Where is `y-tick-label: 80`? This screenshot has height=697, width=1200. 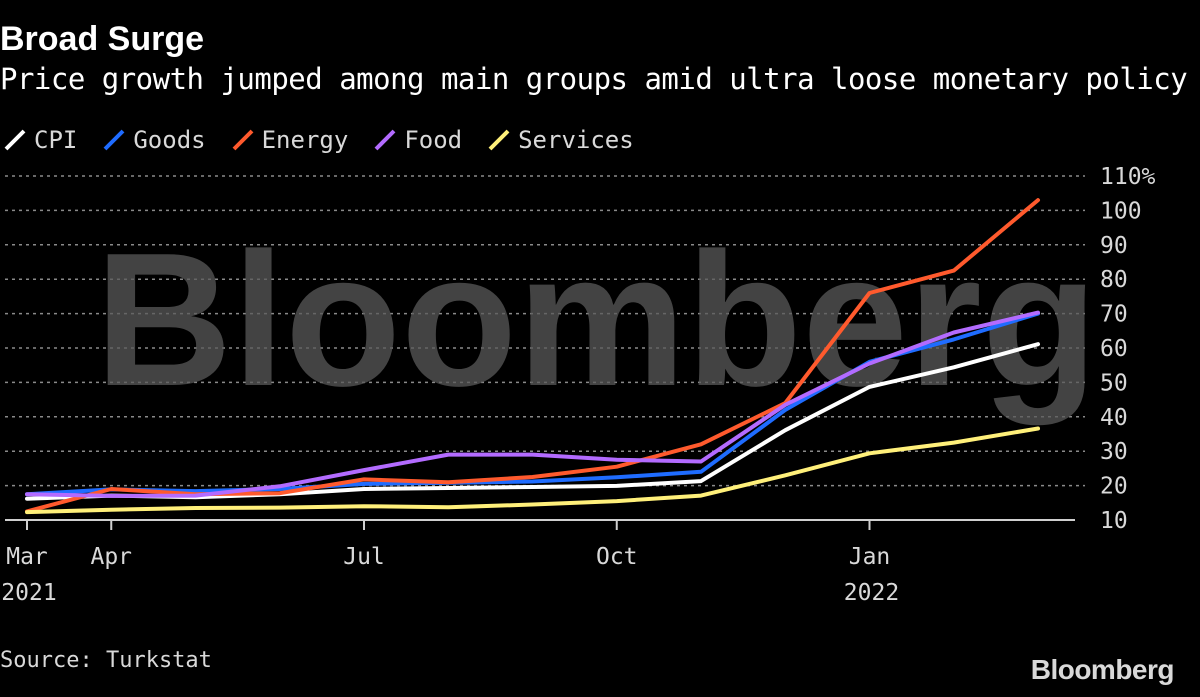 y-tick-label: 80 is located at coordinates (1114, 280).